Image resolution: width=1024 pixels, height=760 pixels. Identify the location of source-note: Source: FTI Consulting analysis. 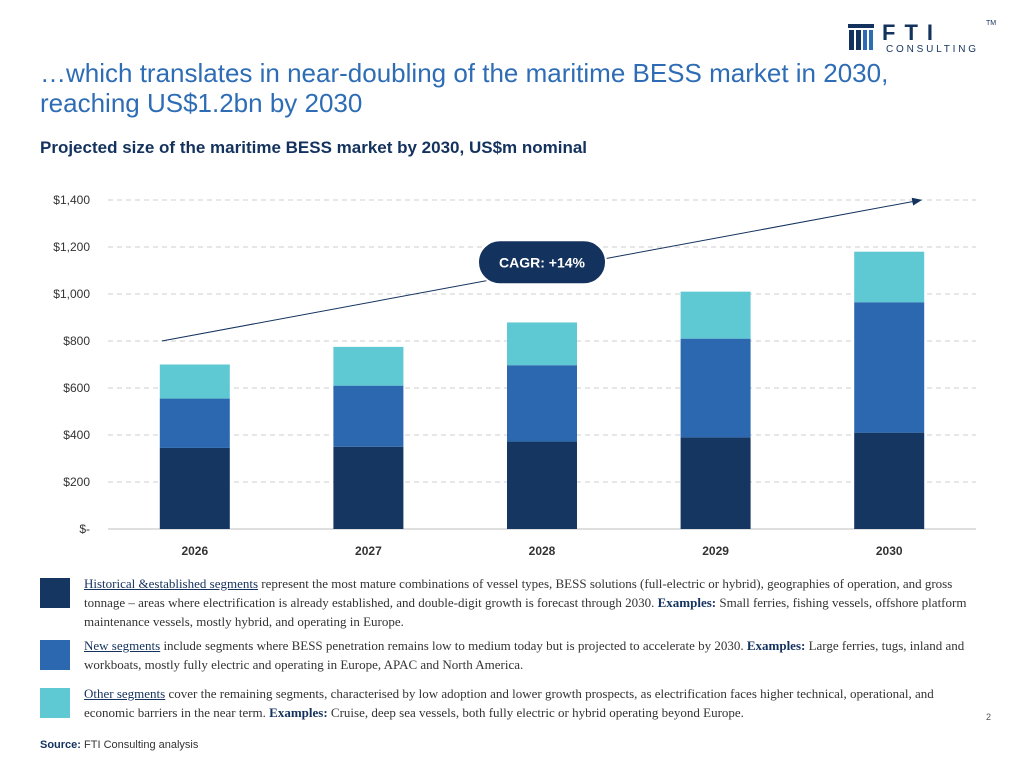
(119, 745).